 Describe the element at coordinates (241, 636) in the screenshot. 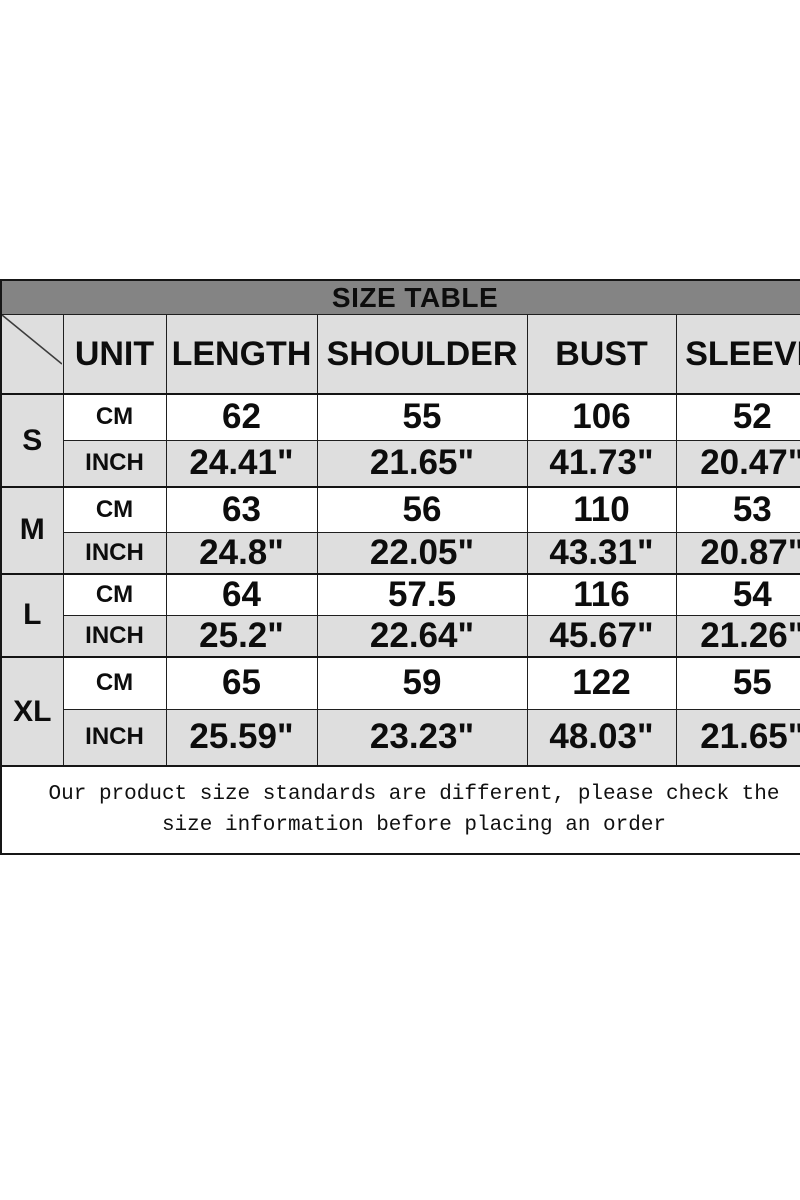

I see `cell-l-length-inch: 25.2"` at that location.